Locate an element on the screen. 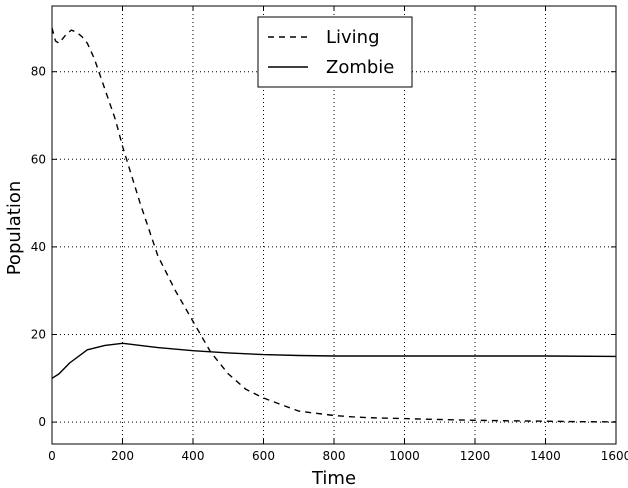 The image size is (628, 488). y-tick-label: 0 is located at coordinates (42, 422).